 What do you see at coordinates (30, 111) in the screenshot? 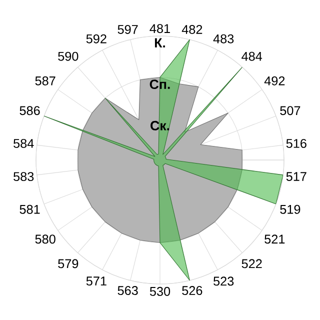
I see `spoke-label: 586` at bounding box center [30, 111].